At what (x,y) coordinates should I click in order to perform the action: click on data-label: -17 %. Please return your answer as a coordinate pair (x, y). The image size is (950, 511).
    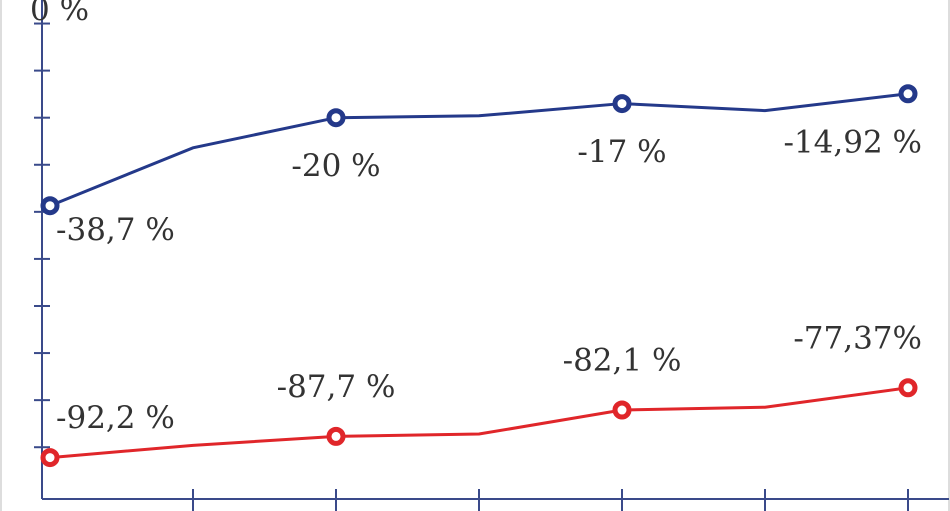
    Looking at the image, I should click on (621, 152).